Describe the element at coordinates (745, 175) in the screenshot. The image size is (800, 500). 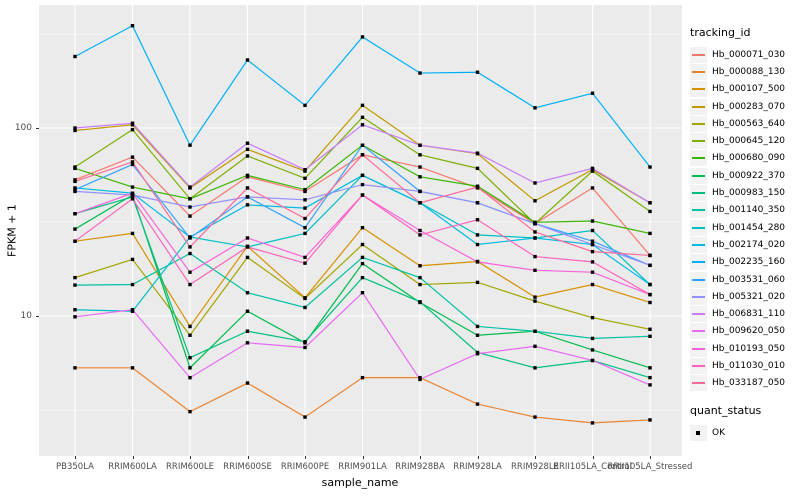
I see `legend-item-Hb_000922_370: Hb_000922_370` at that location.